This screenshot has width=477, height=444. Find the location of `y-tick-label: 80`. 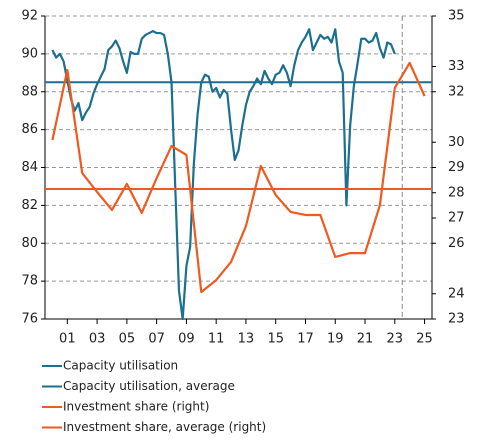

y-tick-label: 80 is located at coordinates (29, 243).